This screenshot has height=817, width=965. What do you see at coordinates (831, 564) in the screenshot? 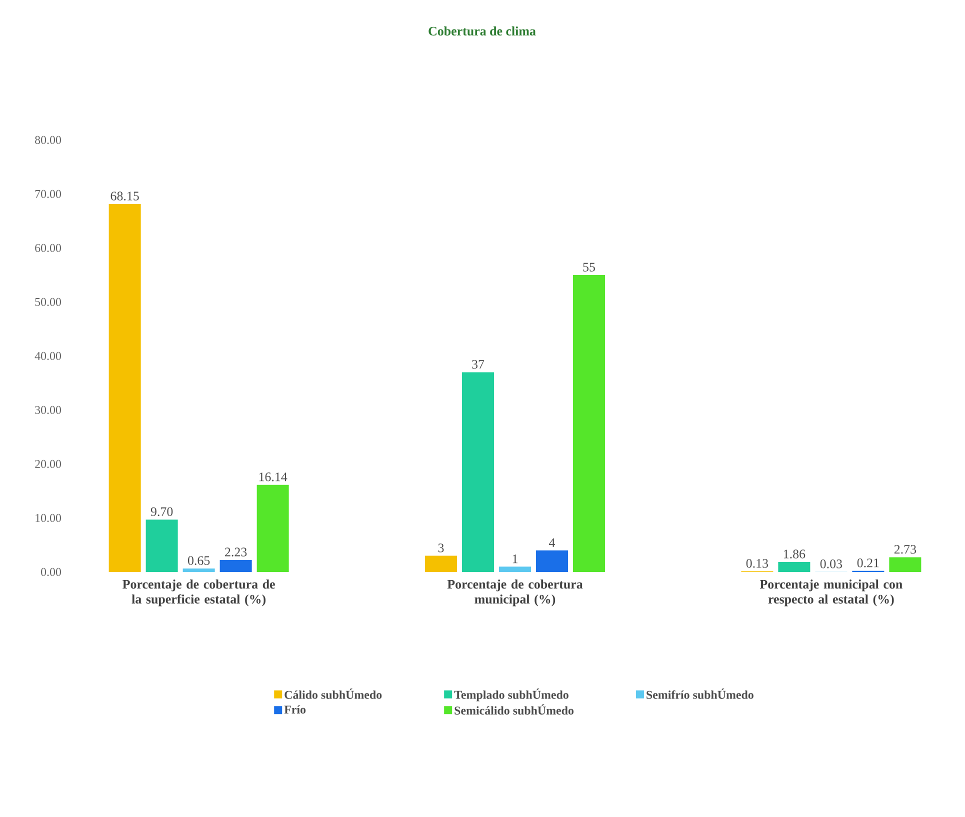
I see `data-label: 0.03` at bounding box center [831, 564].